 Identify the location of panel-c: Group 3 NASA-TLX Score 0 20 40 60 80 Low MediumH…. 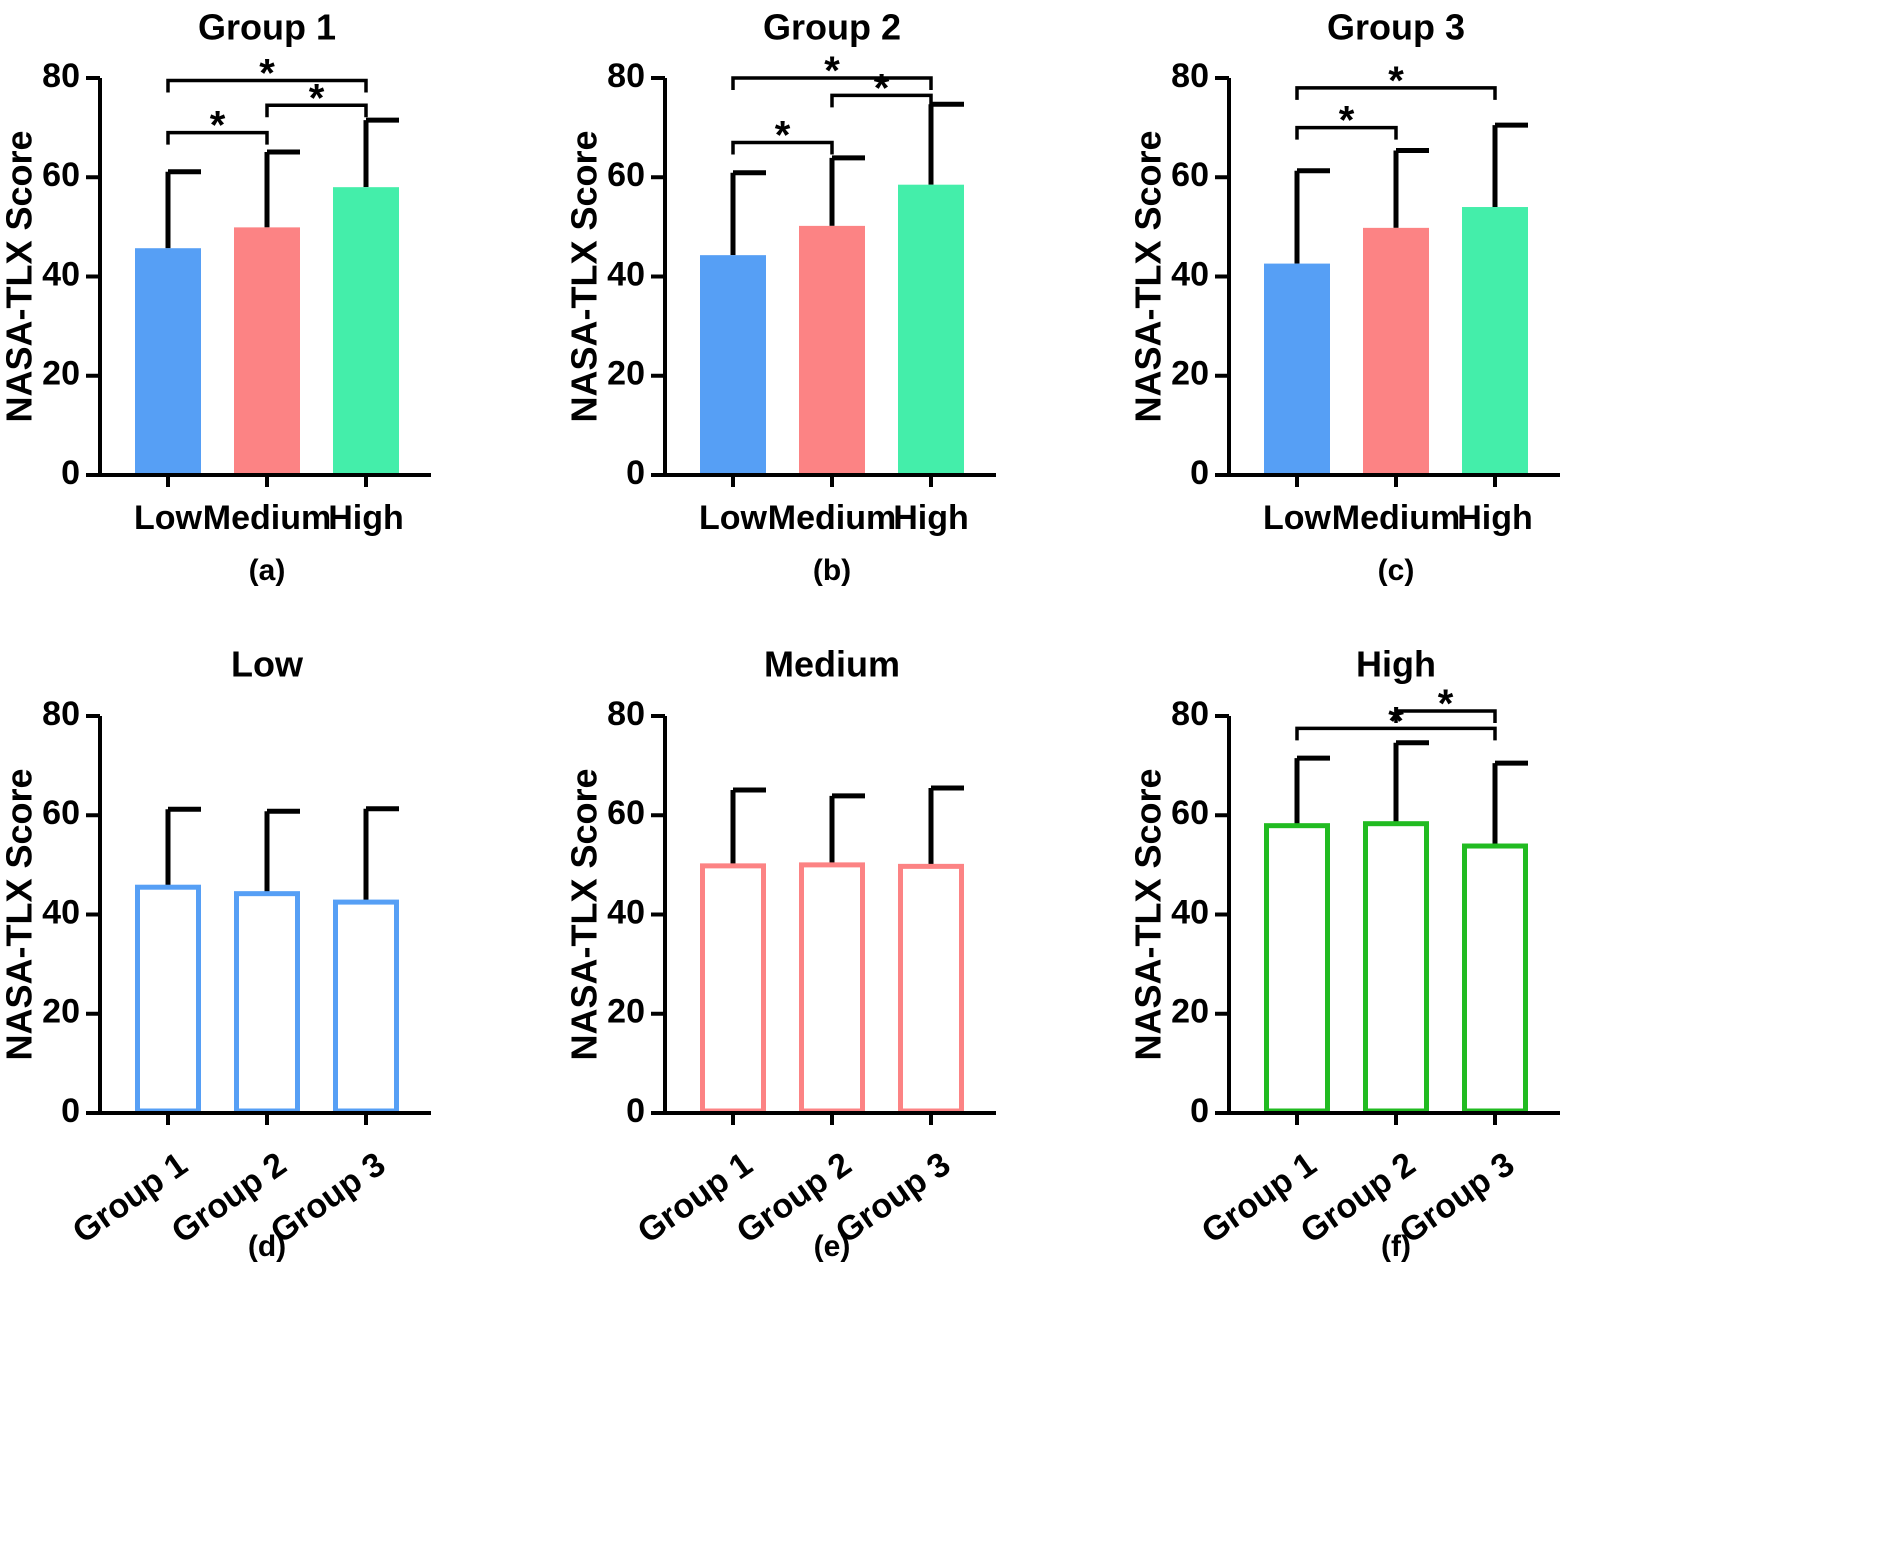
(1344, 297).